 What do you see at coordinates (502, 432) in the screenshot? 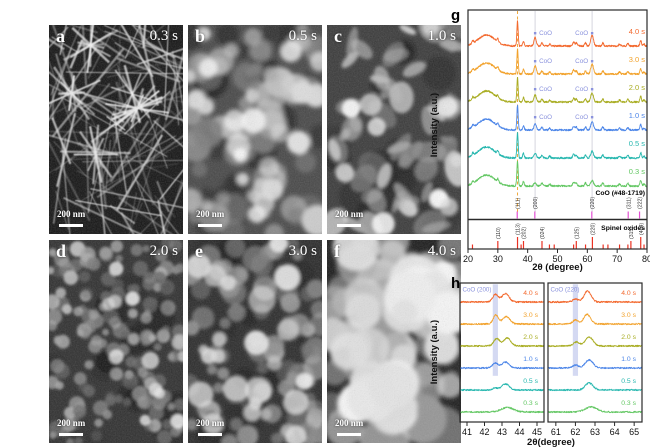
I see `x-tick-label: 43` at bounding box center [502, 432].